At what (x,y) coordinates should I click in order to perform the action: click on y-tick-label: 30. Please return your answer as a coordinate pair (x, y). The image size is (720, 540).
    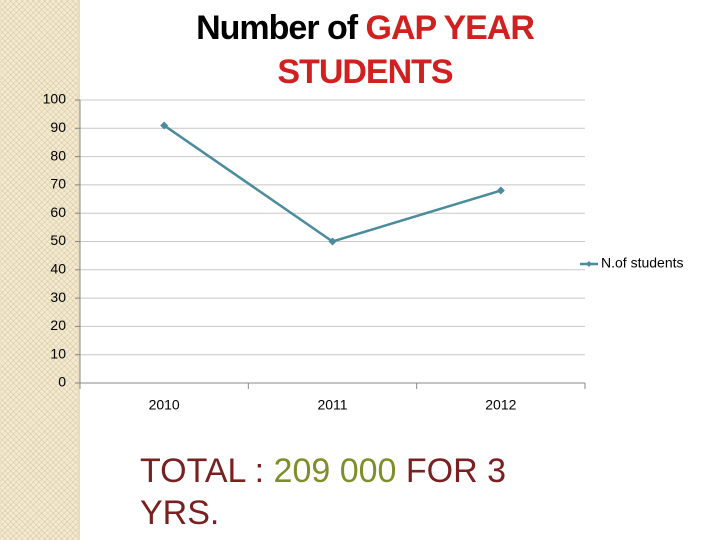
    Looking at the image, I should click on (58, 297).